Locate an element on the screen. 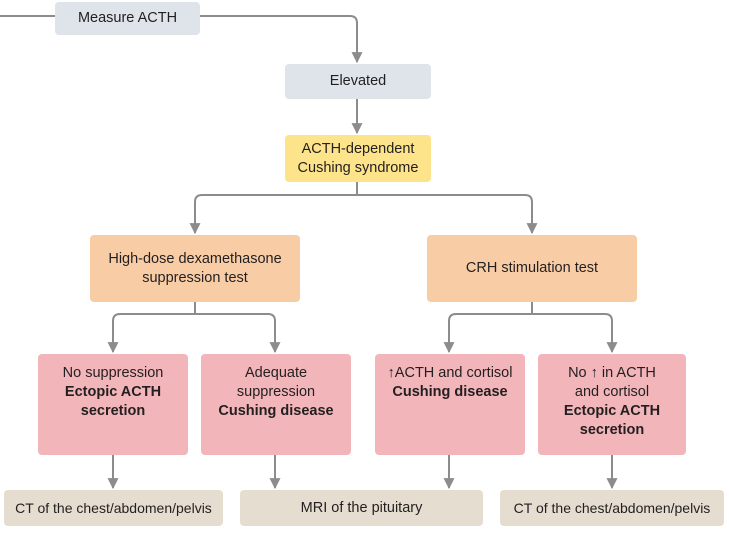 The image size is (729, 534). node-ct-left: CT of the chest/abdomen/pelvis is located at coordinates (113, 508).